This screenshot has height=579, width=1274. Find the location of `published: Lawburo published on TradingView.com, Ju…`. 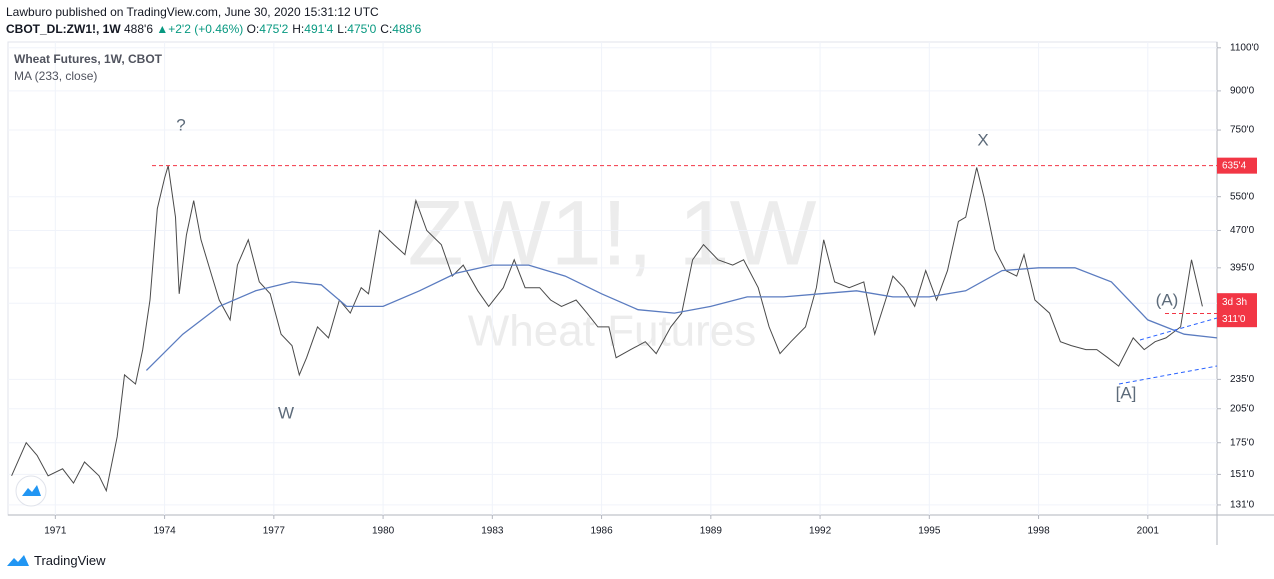

published: Lawburo published on TradingView.com, Ju… is located at coordinates (192, 12).